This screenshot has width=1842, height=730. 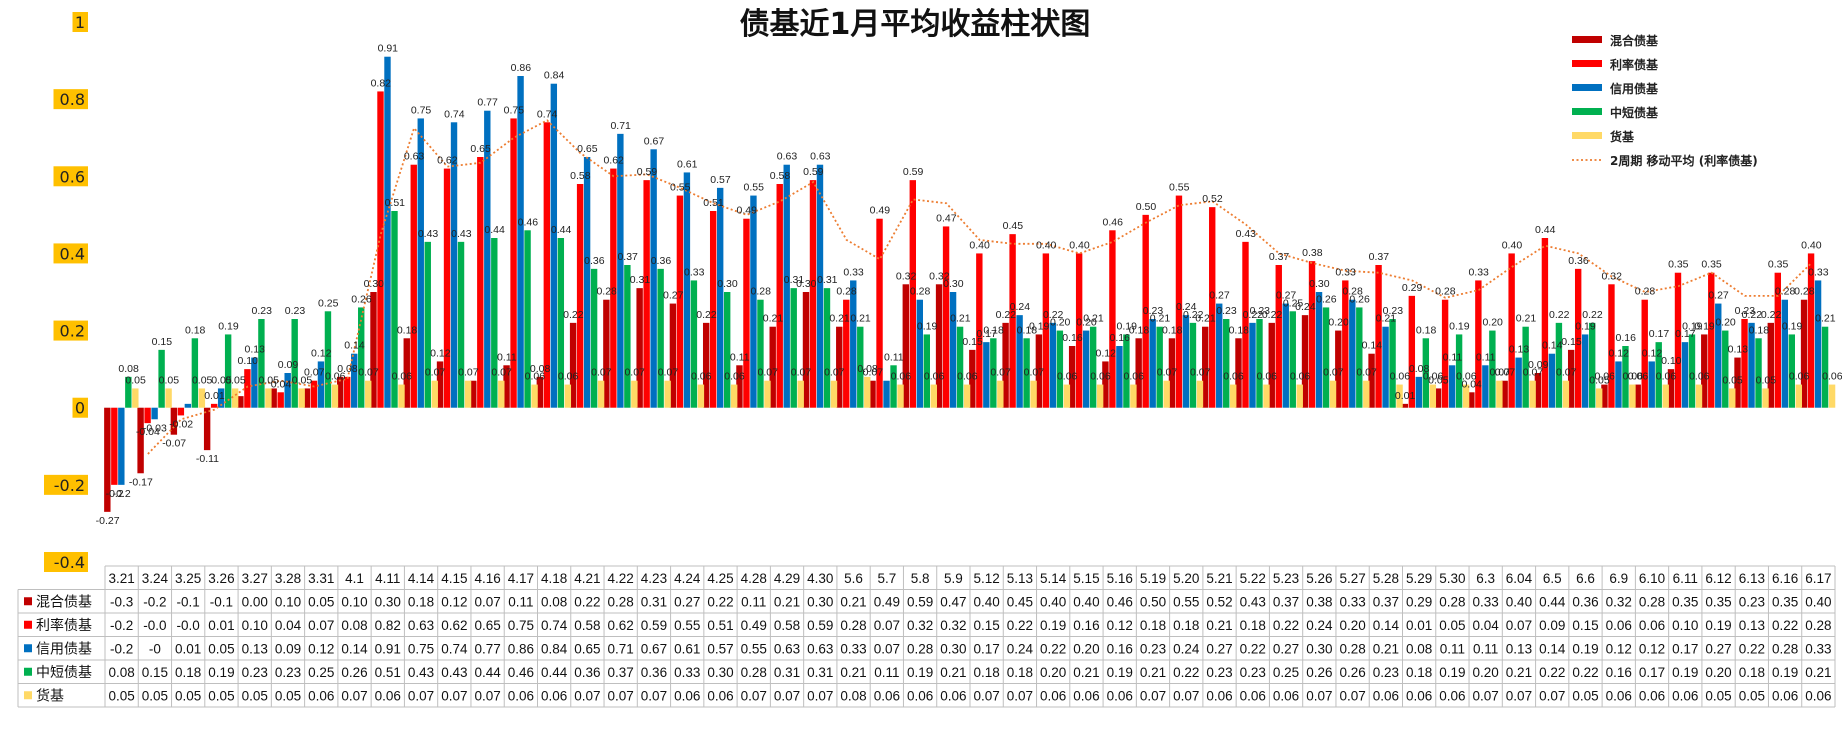 What do you see at coordinates (1112, 222) in the screenshot?
I see `data-label: 0.46` at bounding box center [1112, 222].